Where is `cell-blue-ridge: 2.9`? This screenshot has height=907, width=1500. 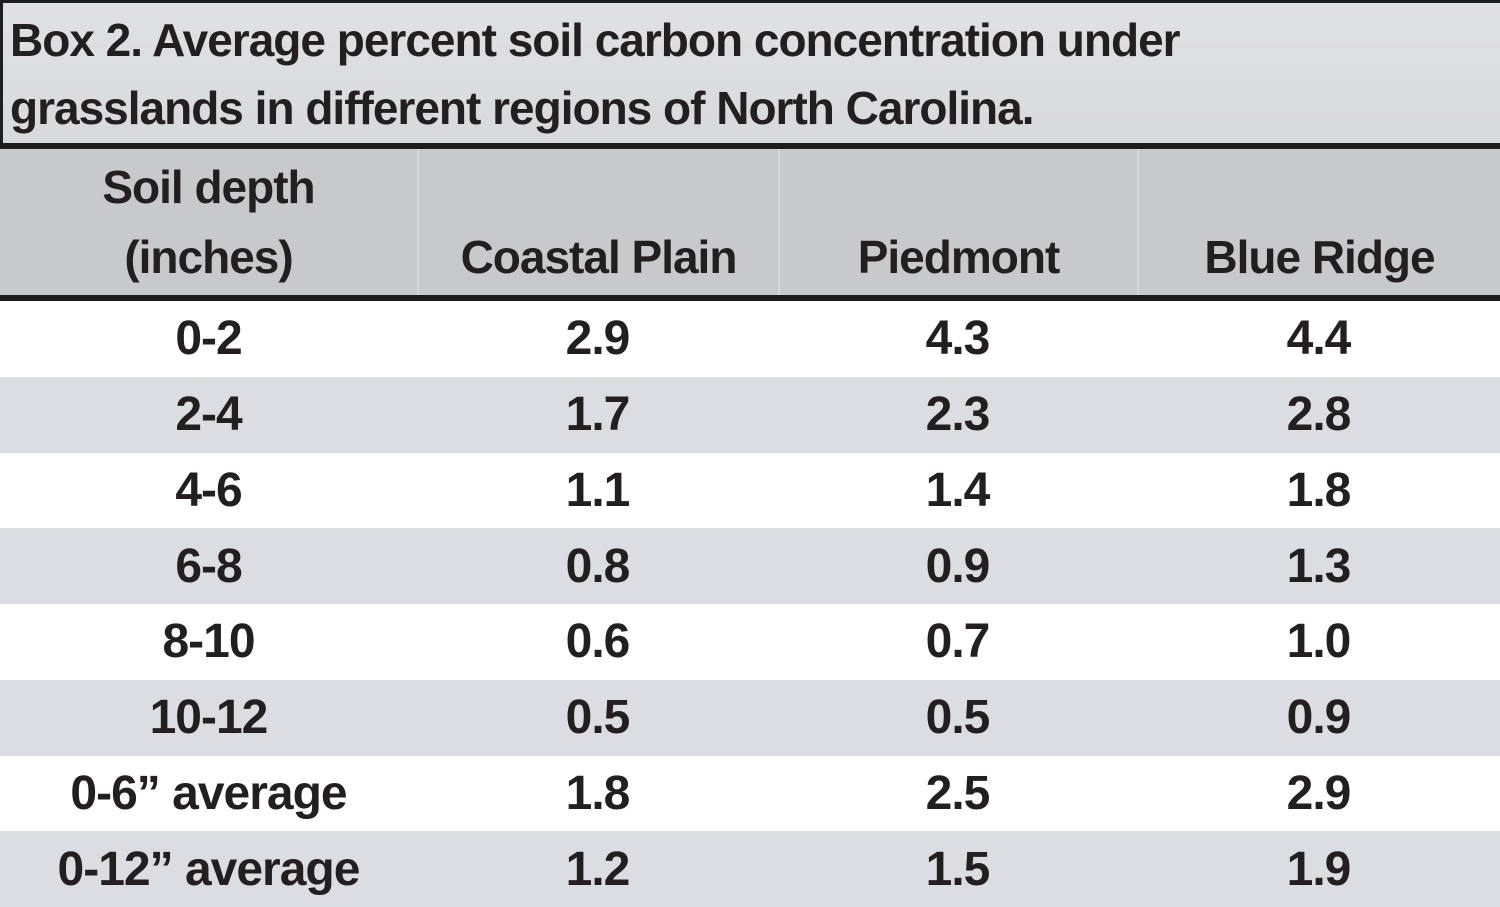 cell-blue-ridge: 2.9 is located at coordinates (1319, 793).